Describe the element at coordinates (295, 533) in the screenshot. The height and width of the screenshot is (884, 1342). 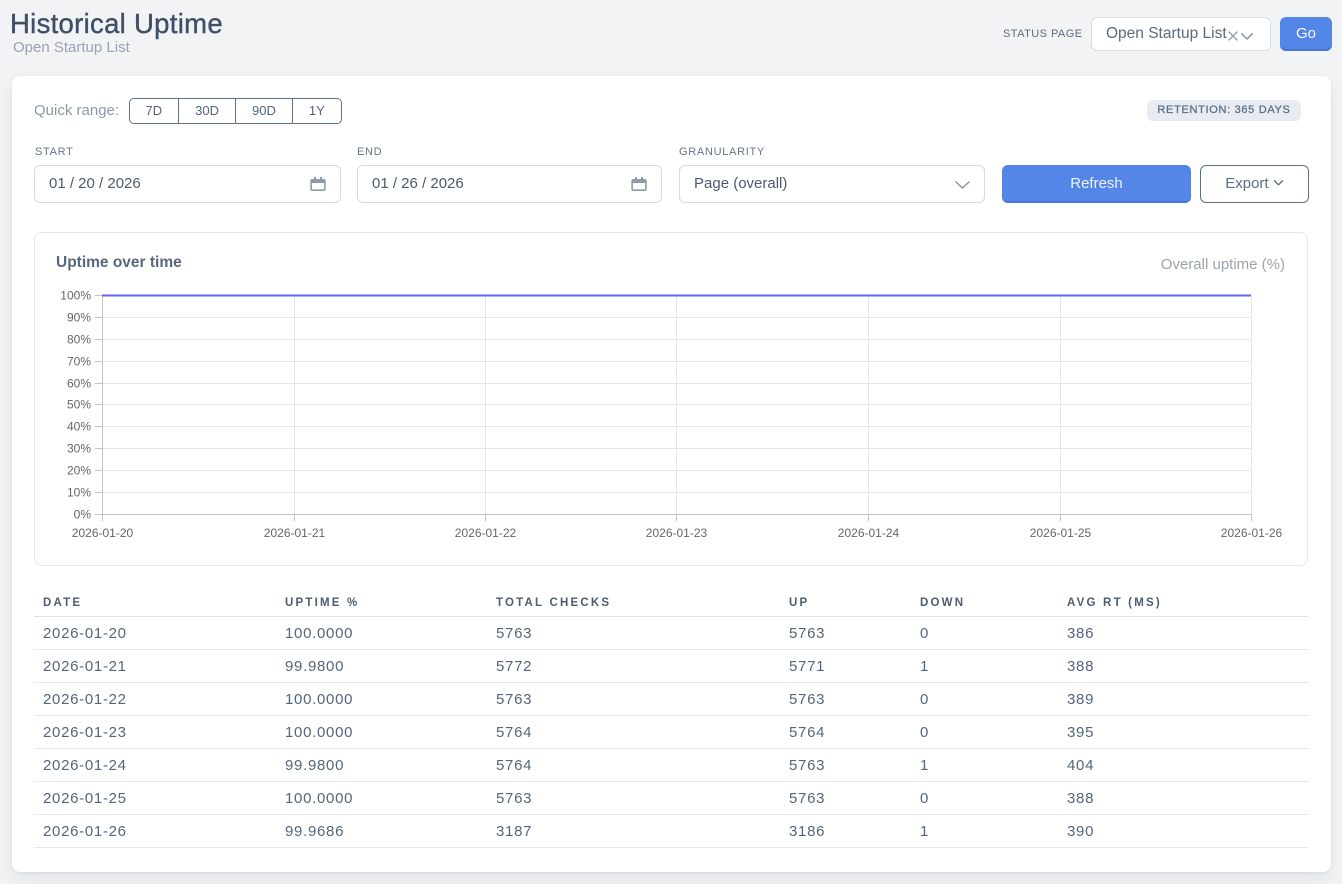
I see `svg-text: 2026-01-21` at that location.